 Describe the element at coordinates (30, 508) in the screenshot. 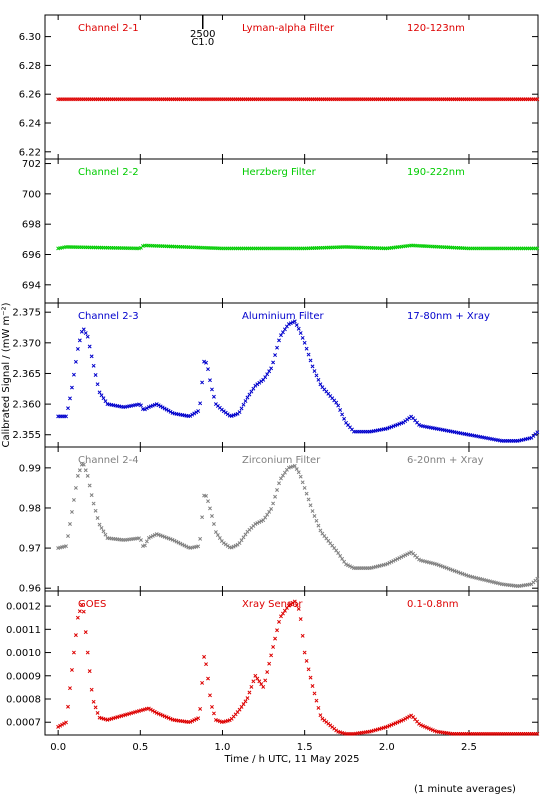

I see `y-tick-label: 0.98` at that location.